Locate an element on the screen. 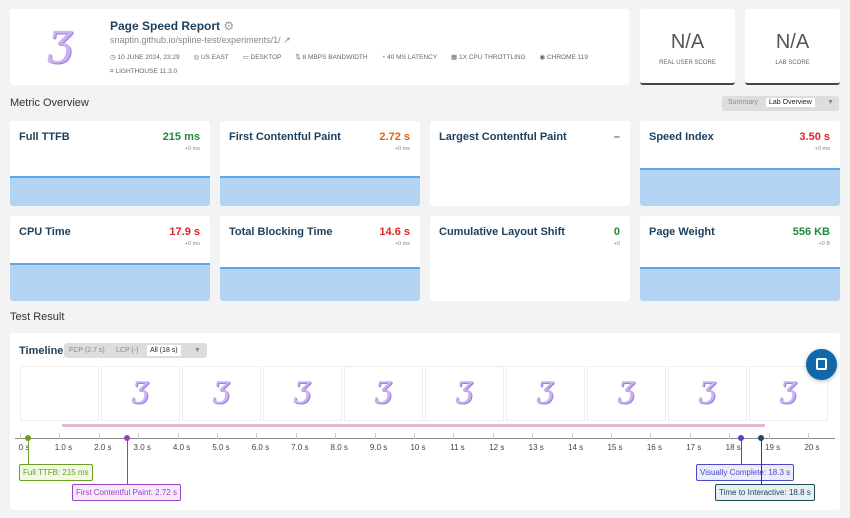 This screenshot has width=850, height=518. filmstrip-frame is located at coordinates (59, 393).